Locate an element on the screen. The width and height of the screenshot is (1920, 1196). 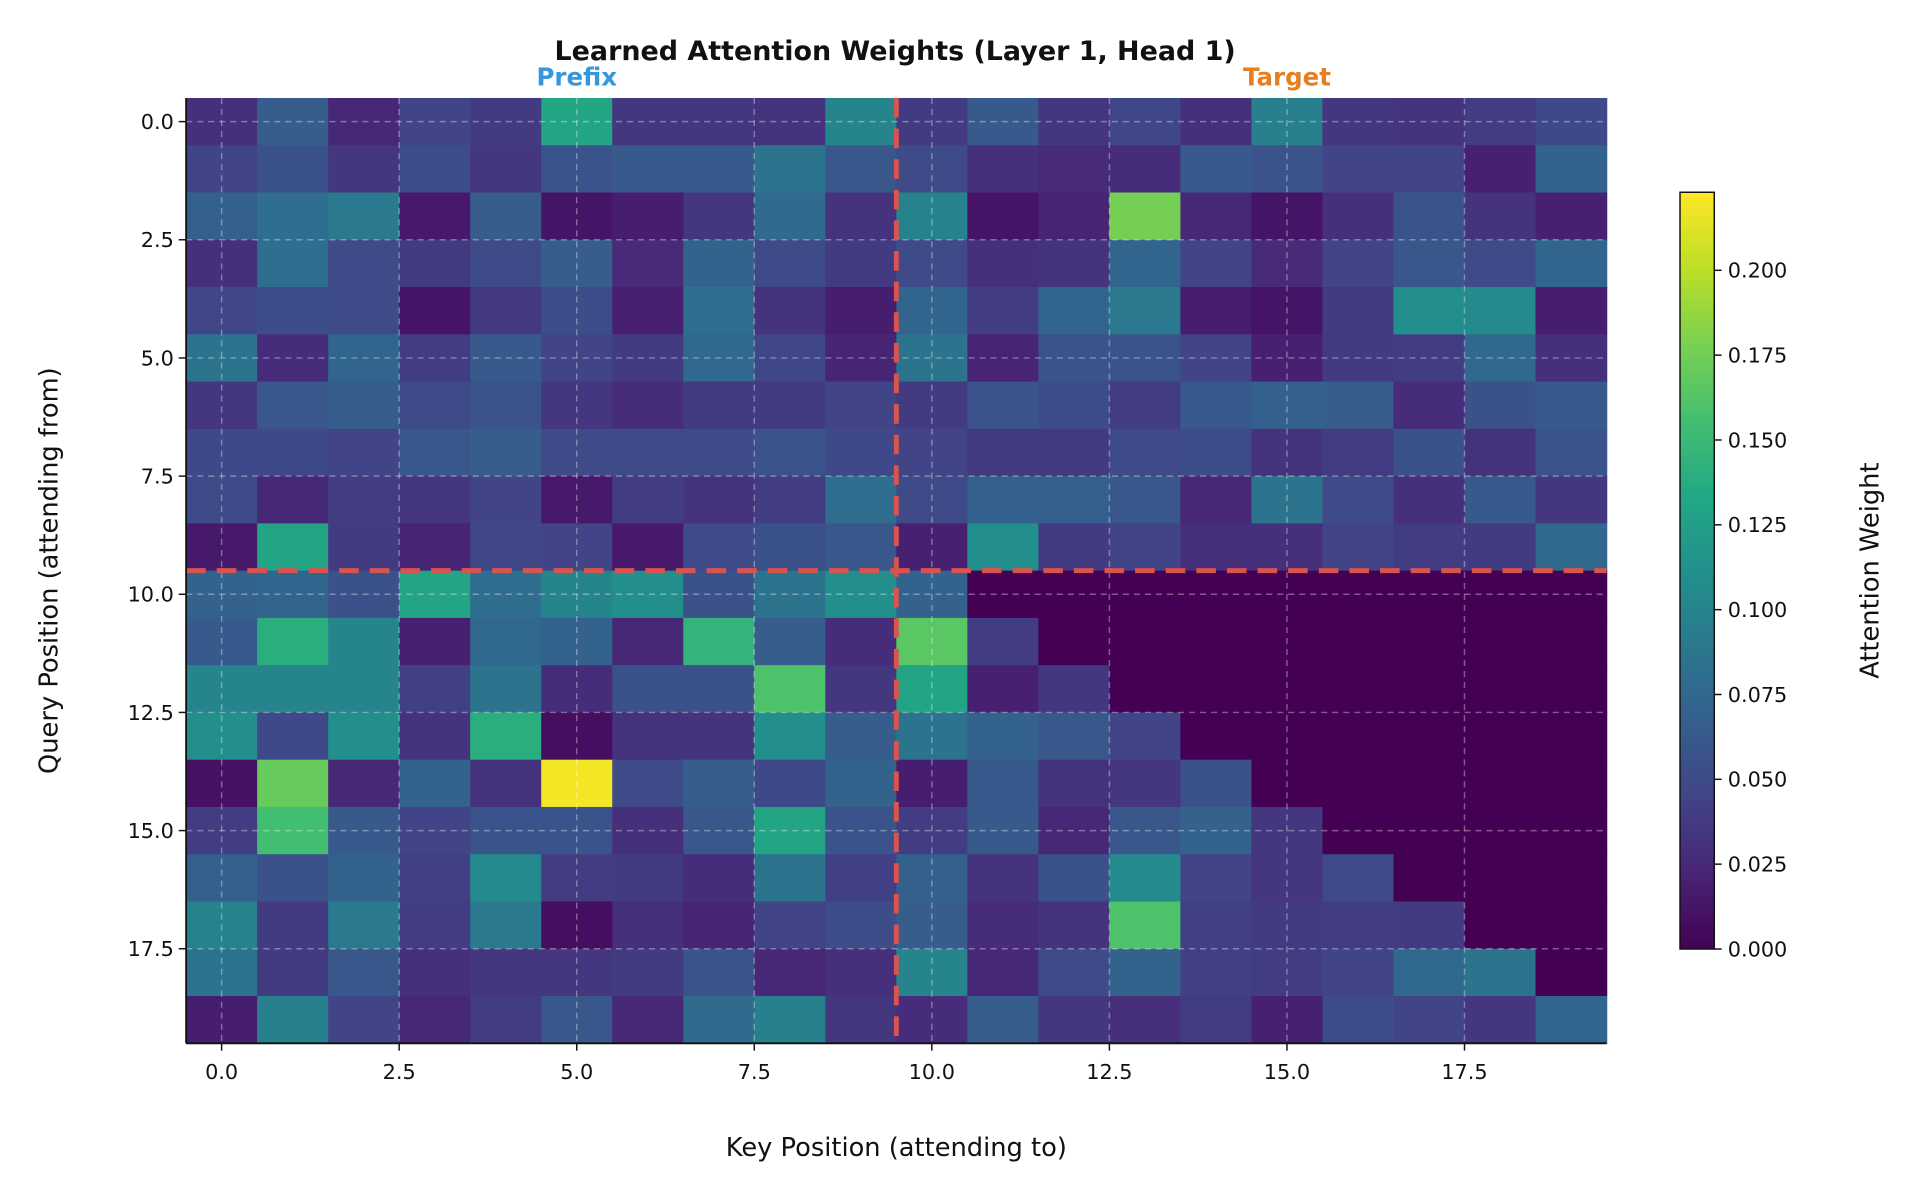
heatmap-cell-r19-c1 is located at coordinates (293, 1020).